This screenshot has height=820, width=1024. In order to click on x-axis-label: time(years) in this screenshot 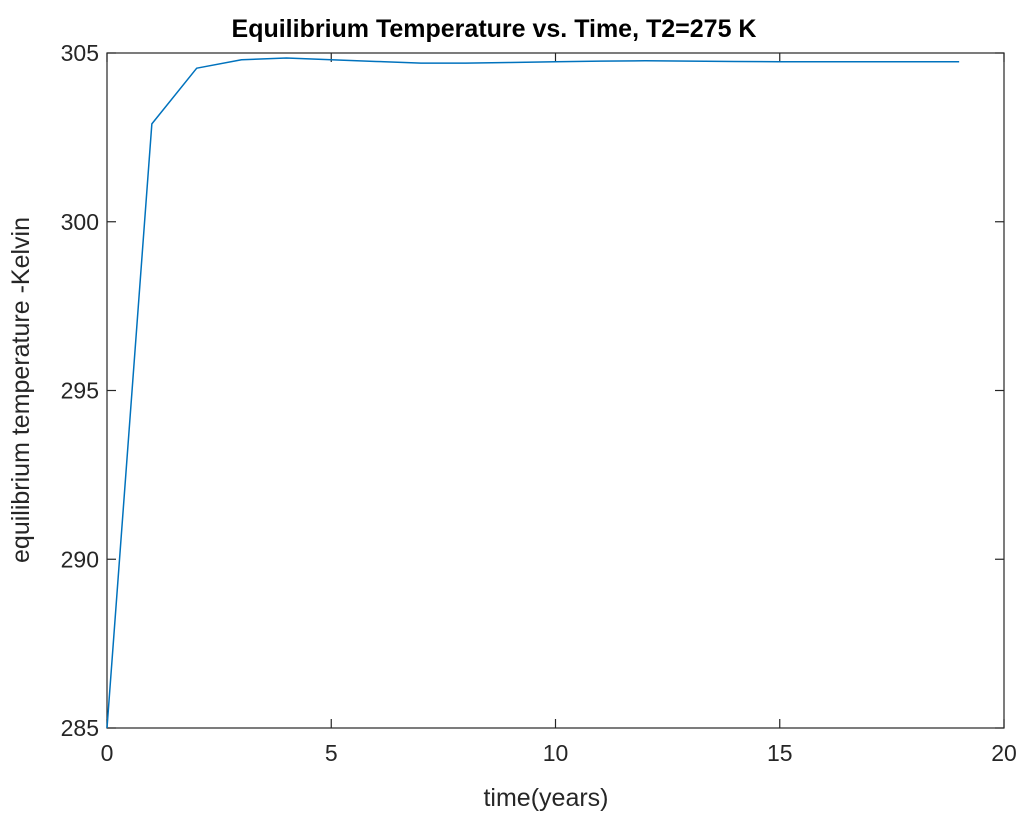, I will do `click(545, 798)`.